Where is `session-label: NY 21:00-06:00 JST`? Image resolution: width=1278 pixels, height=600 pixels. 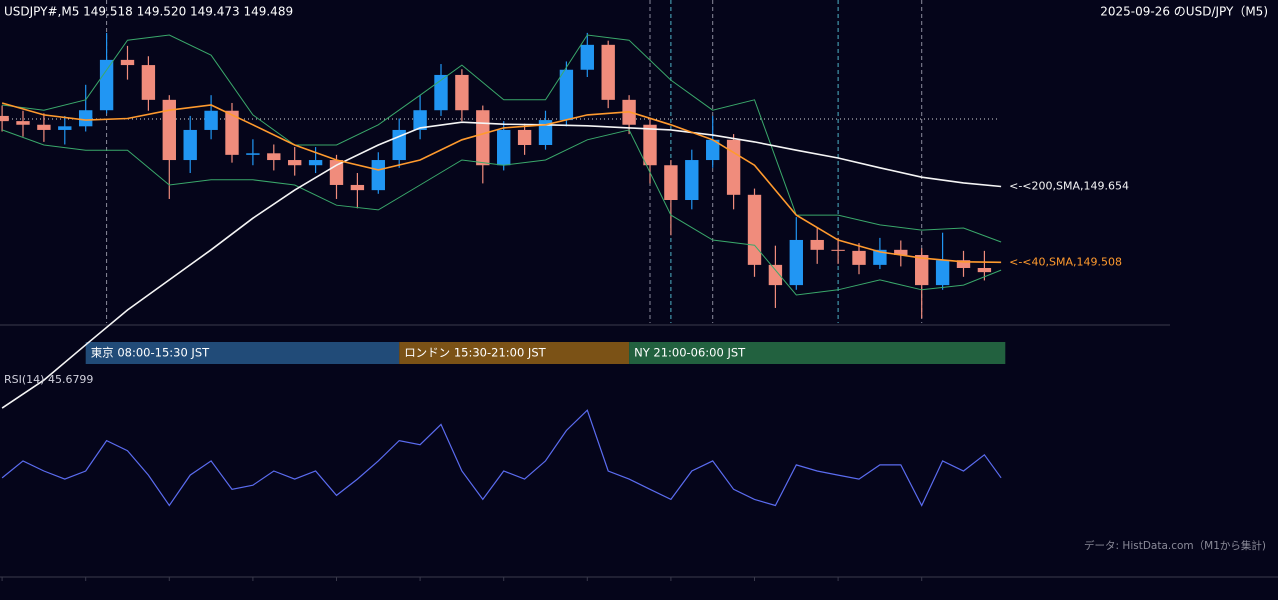
session-label: NY 21:00-06:00 JST is located at coordinates (690, 353).